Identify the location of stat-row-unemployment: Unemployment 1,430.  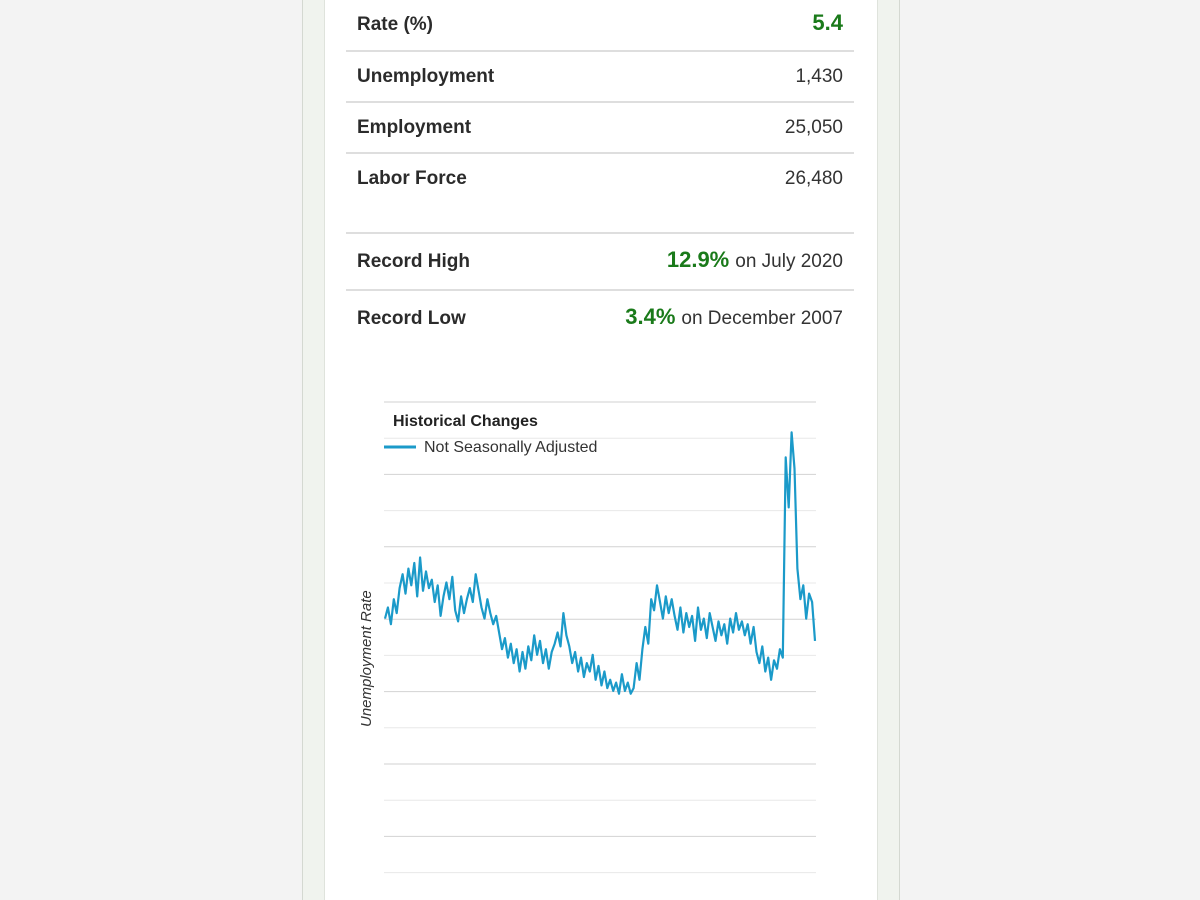
(600, 77).